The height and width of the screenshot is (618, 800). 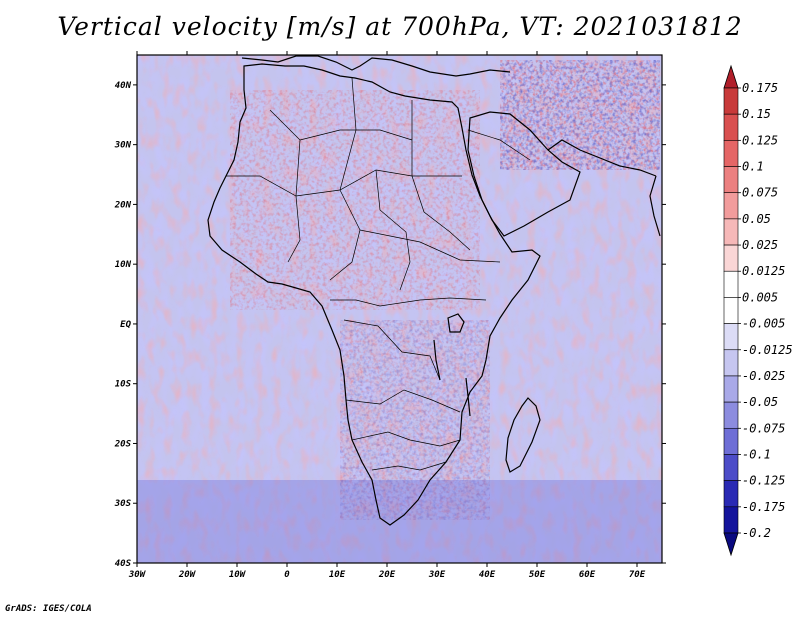 I want to click on colorbar-label: 0.025, so click(x=760, y=245).